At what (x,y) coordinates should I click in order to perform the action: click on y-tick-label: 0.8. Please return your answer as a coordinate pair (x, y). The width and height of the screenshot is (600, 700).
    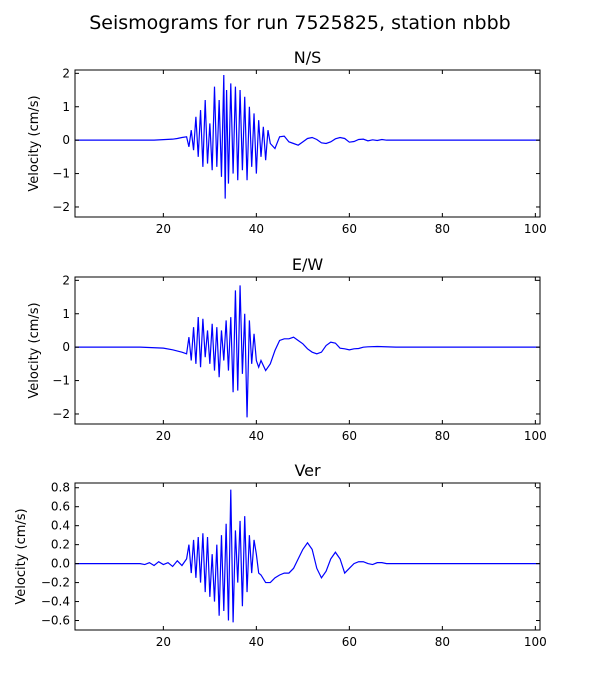
    Looking at the image, I should click on (60, 488).